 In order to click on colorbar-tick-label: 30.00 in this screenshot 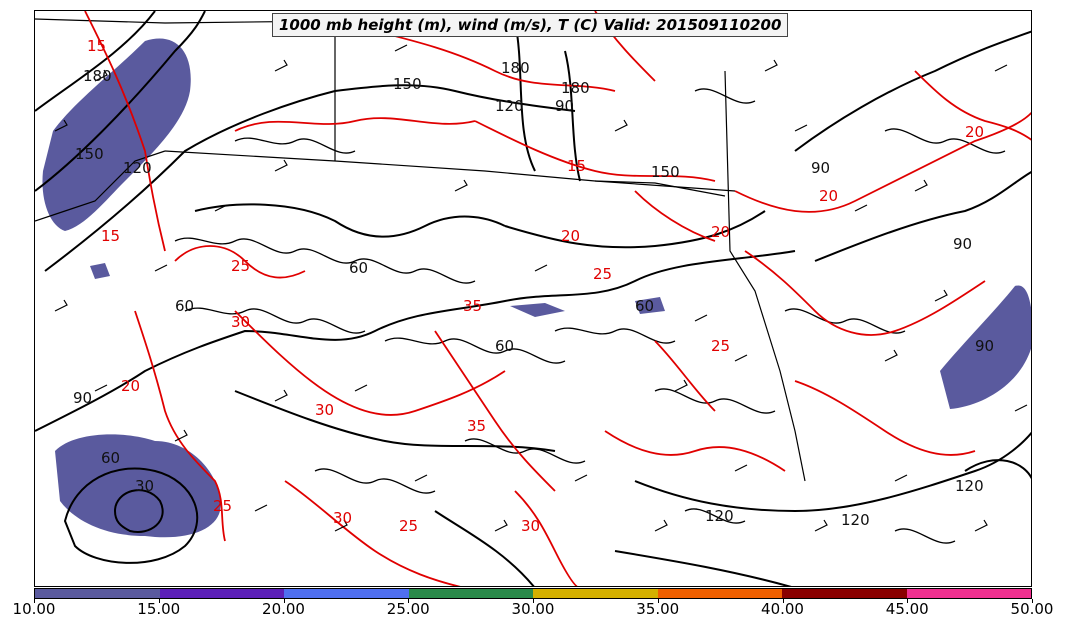, I will do `click(533, 609)`.